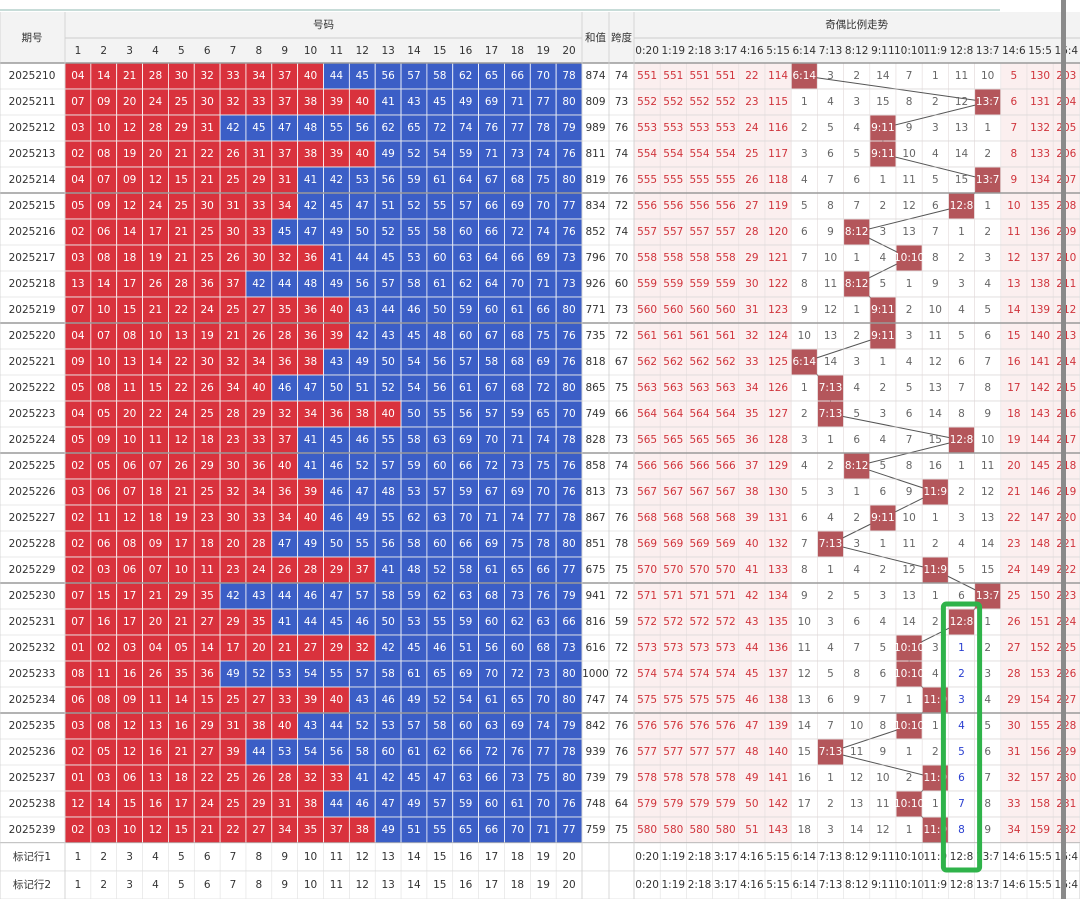 The height and width of the screenshot is (899, 1080). I want to click on number-column-header: 15, so click(439, 51).